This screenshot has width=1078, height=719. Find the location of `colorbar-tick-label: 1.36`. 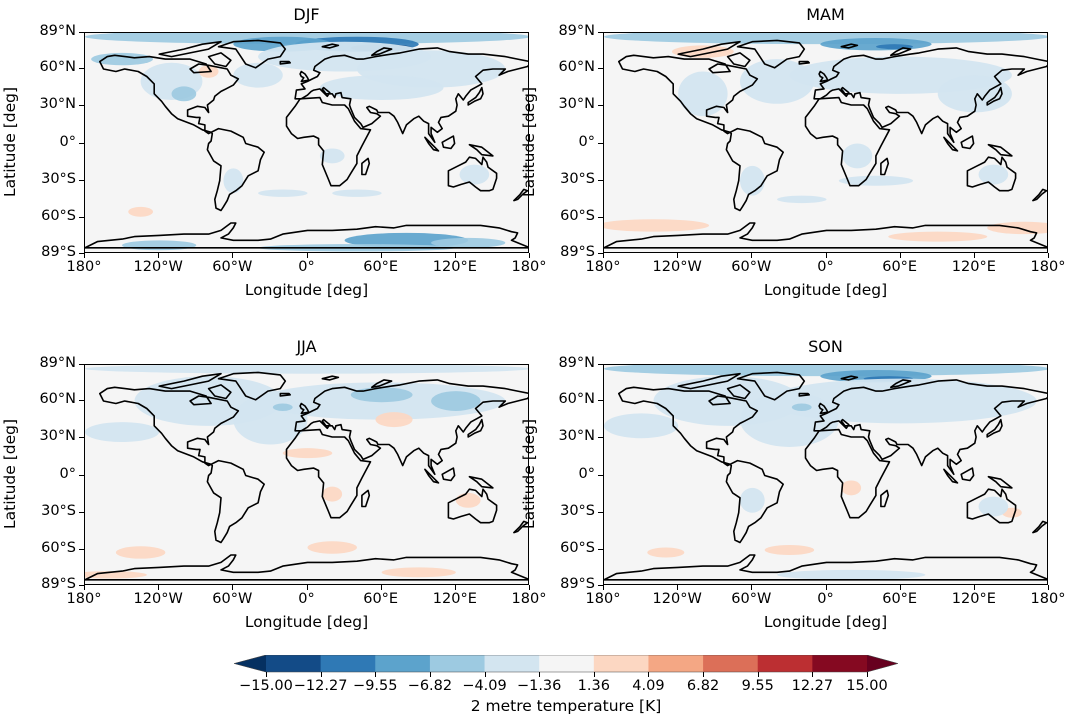

colorbar-tick-label: 1.36 is located at coordinates (593, 686).